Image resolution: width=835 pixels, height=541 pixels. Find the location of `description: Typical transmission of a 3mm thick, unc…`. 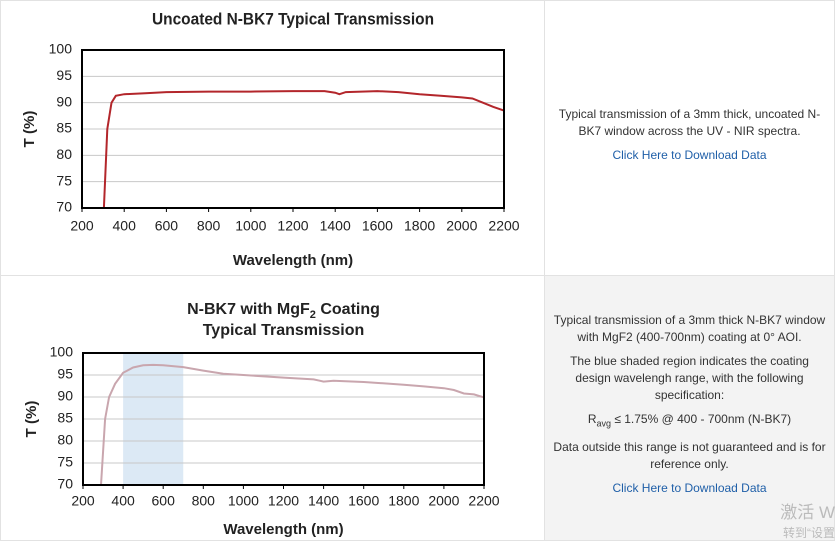

description: Typical transmission of a 3mm thick, unc… is located at coordinates (689, 122).